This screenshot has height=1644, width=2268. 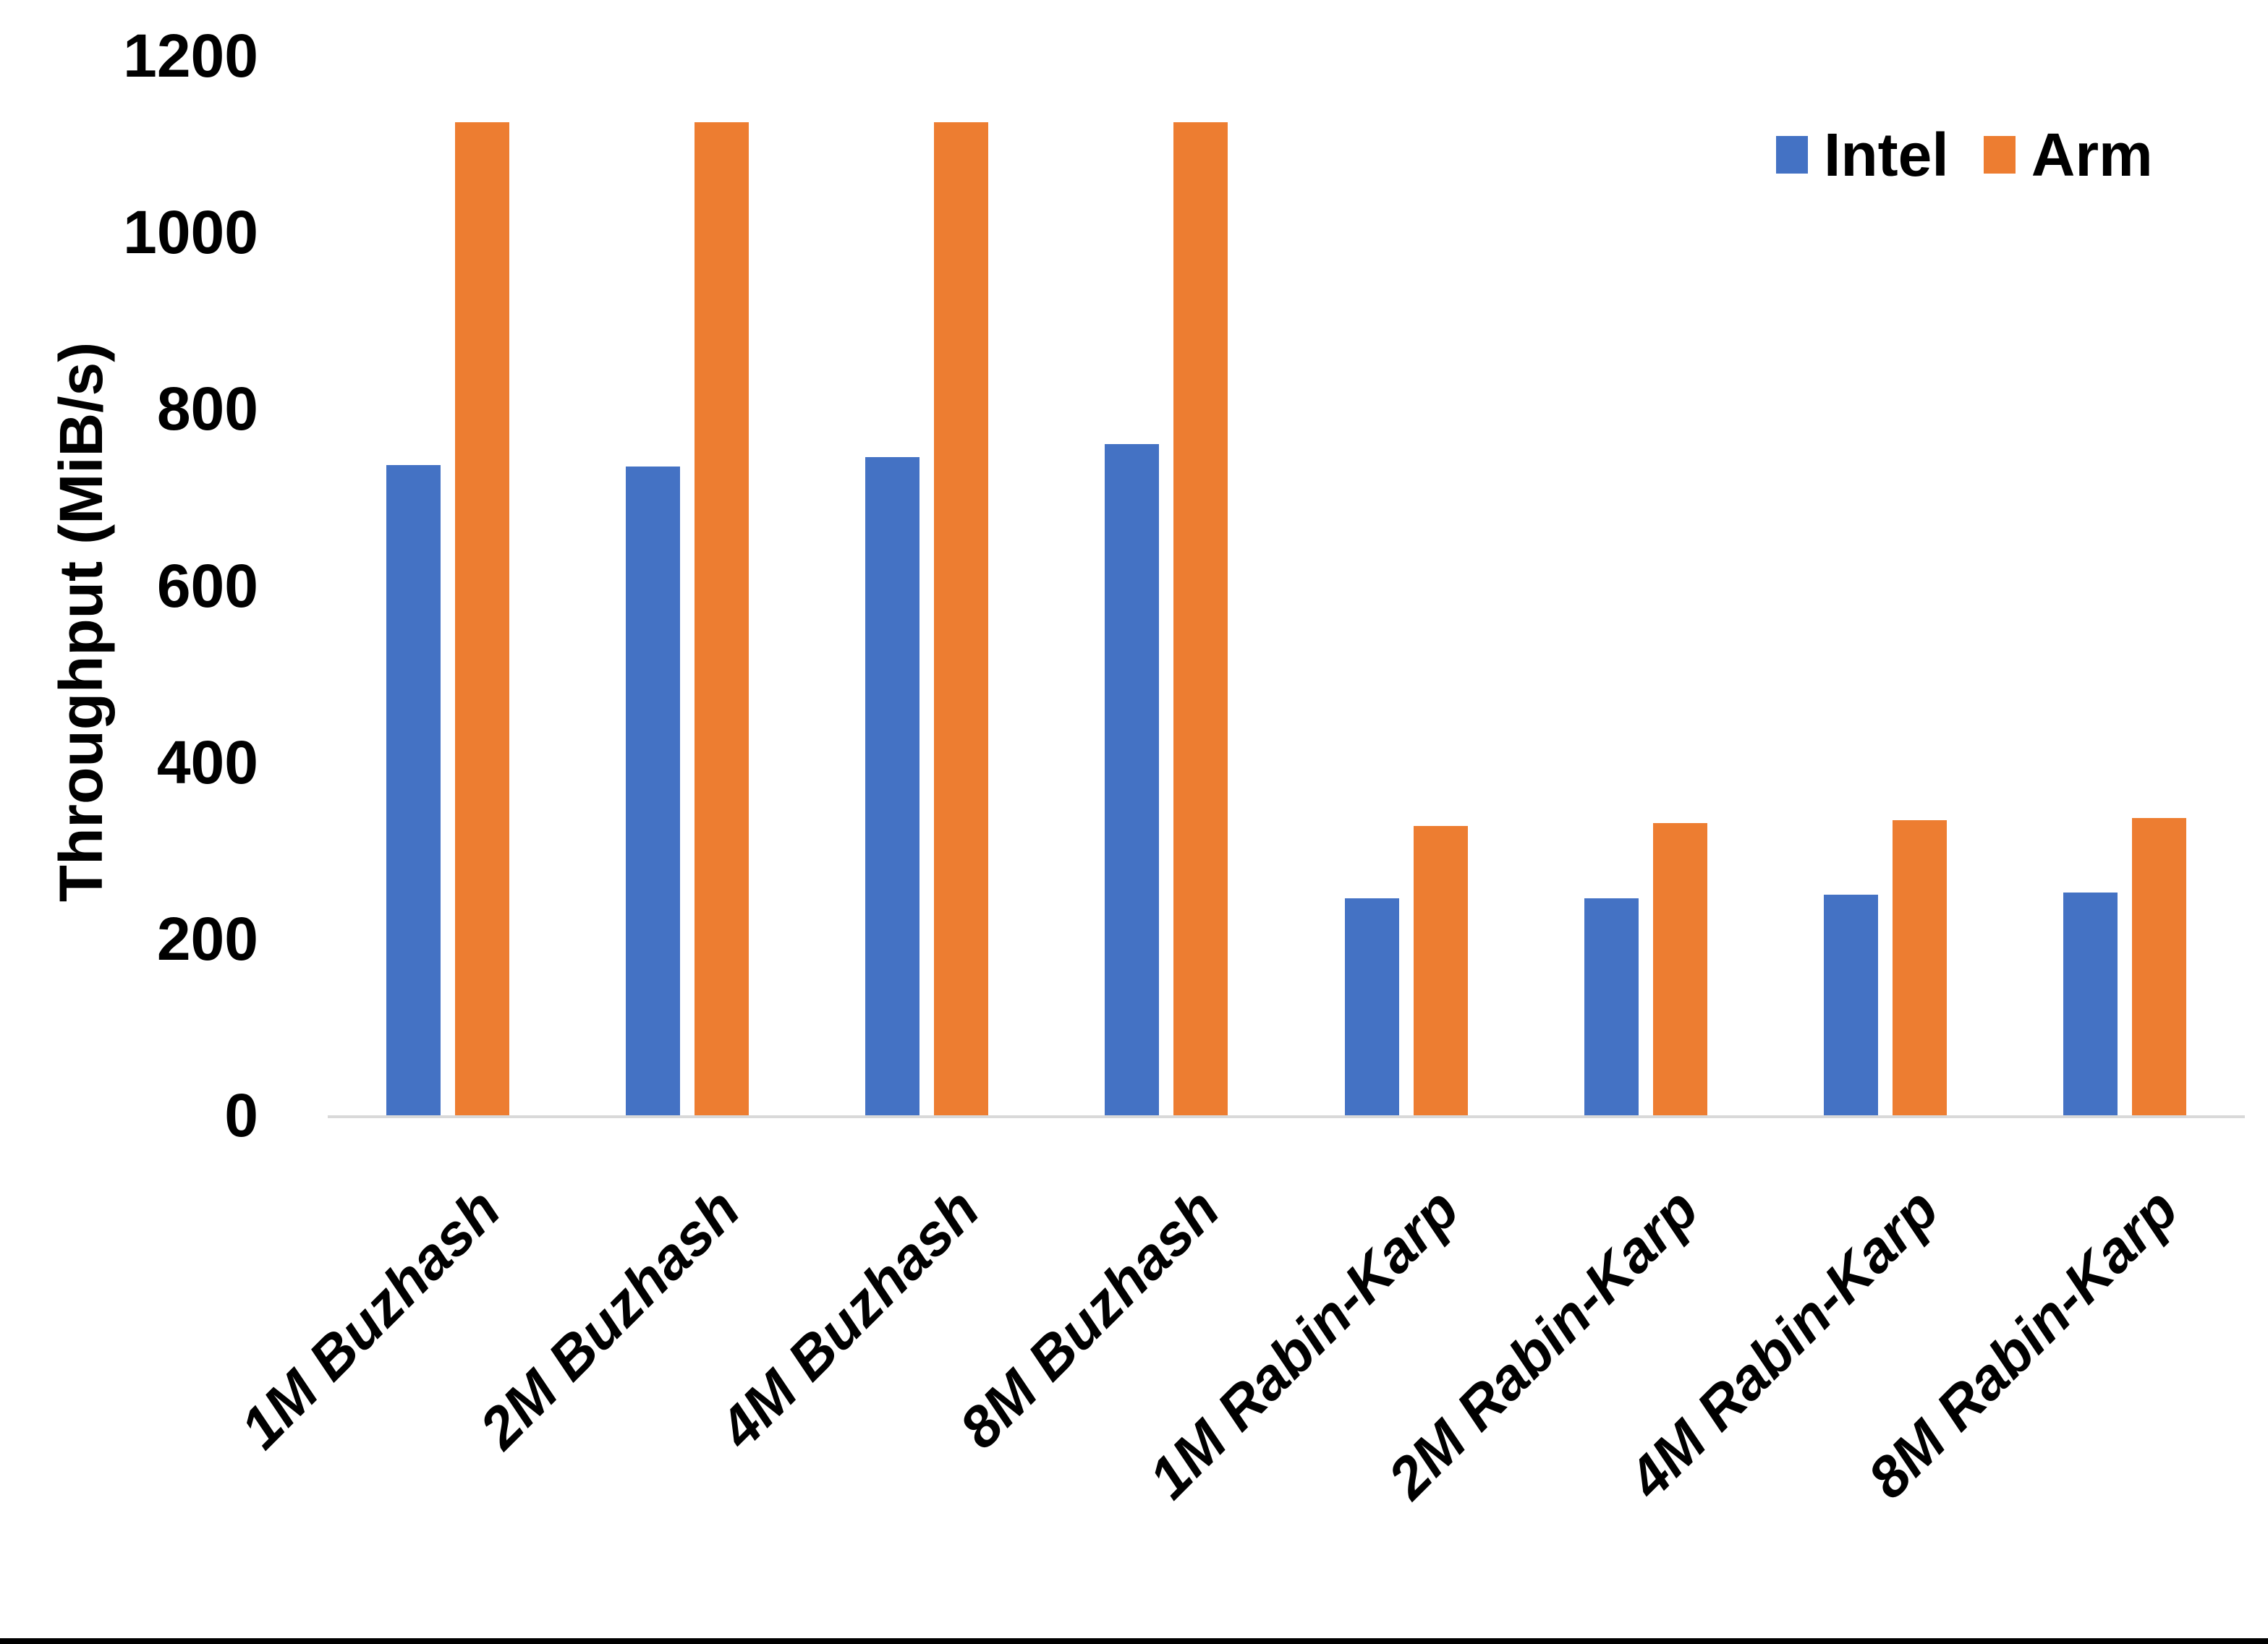 What do you see at coordinates (1440, 970) in the screenshot?
I see `bar-arm-1m-rabin-karp` at bounding box center [1440, 970].